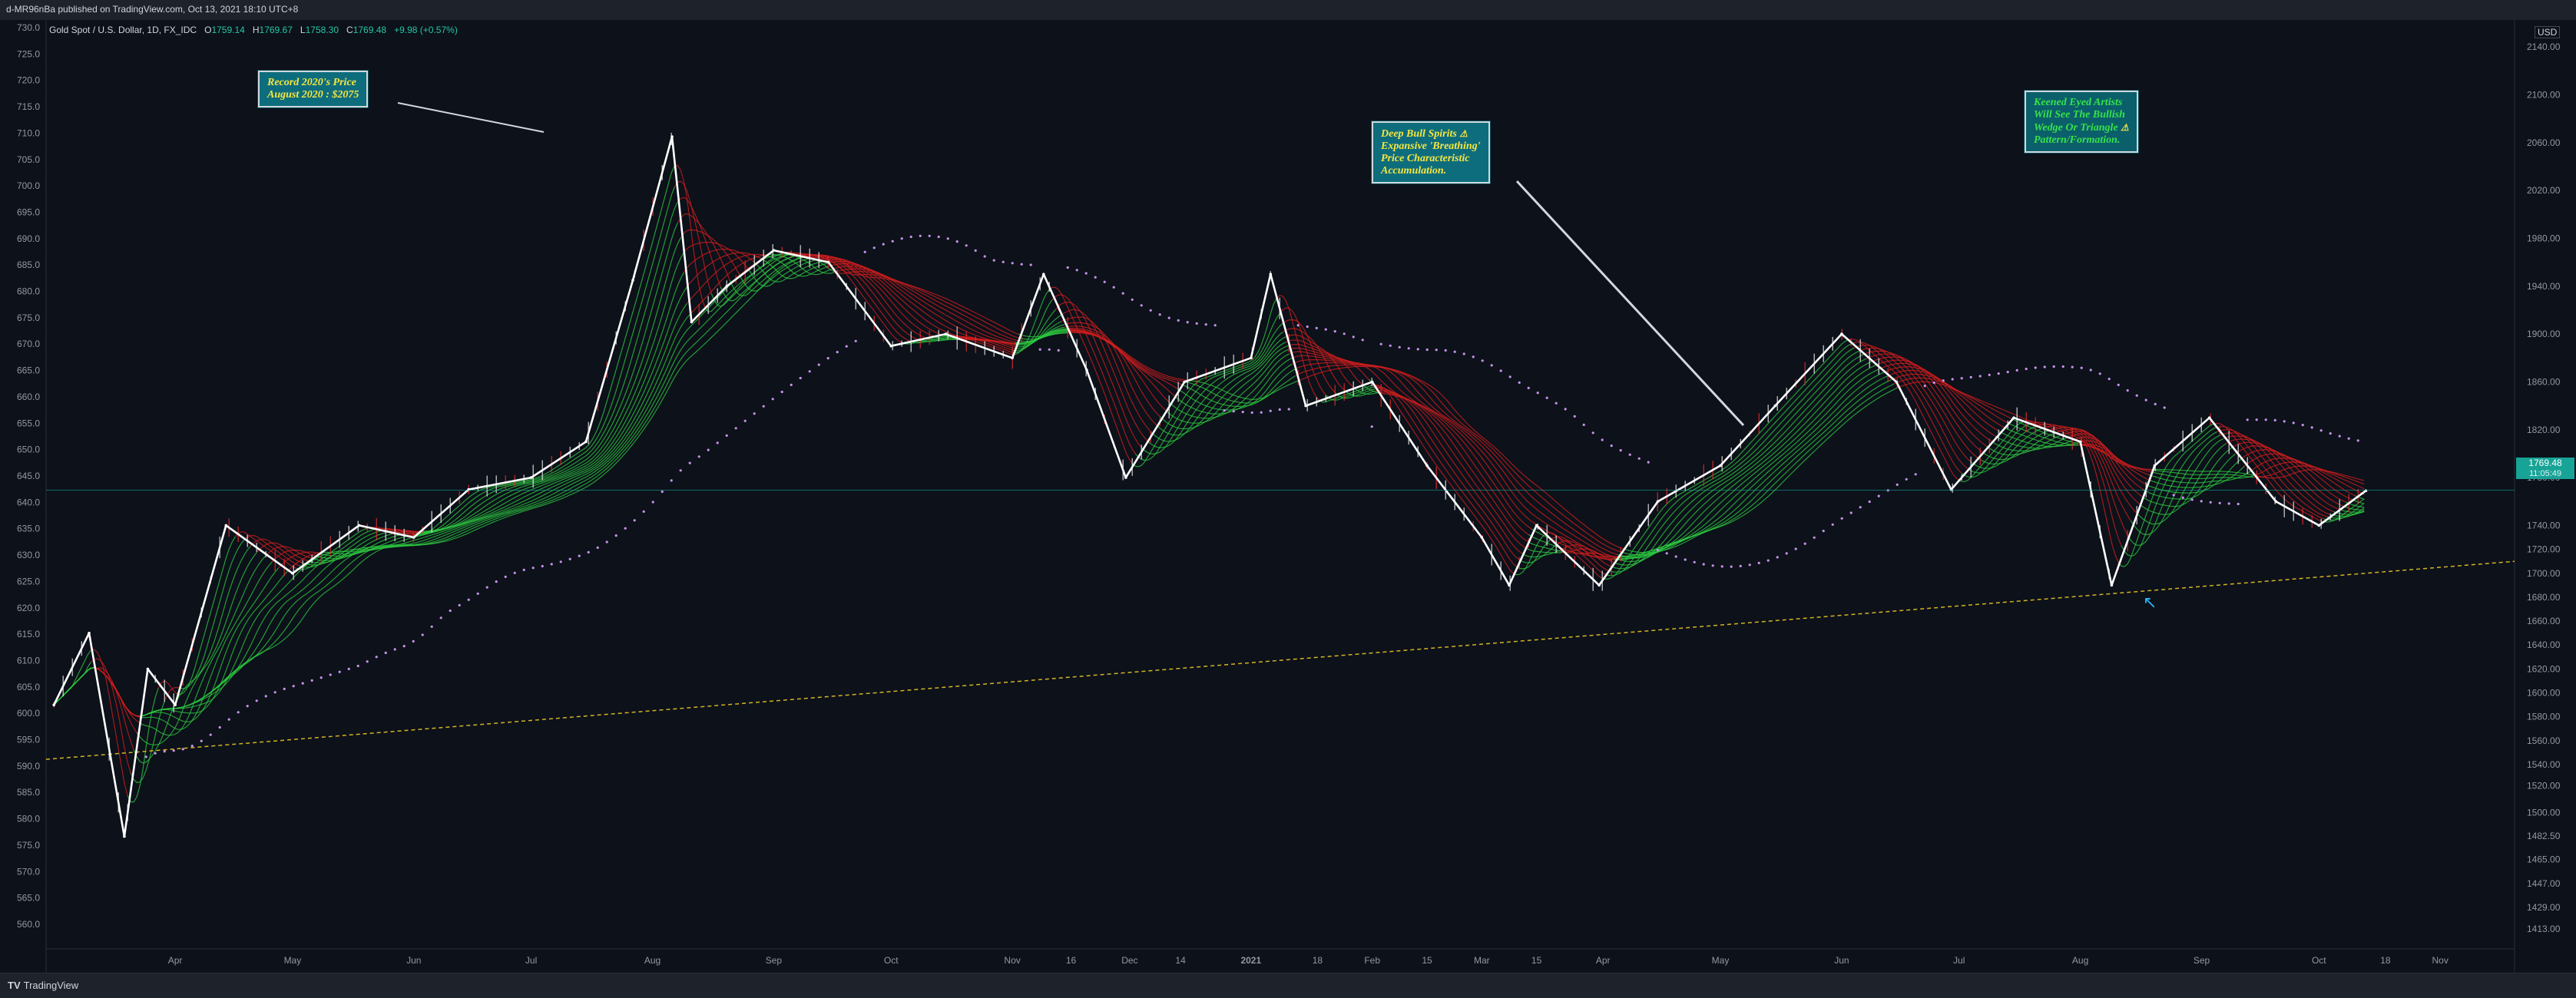 The image size is (2576, 998). I want to click on open-value: 1759.14, so click(228, 30).